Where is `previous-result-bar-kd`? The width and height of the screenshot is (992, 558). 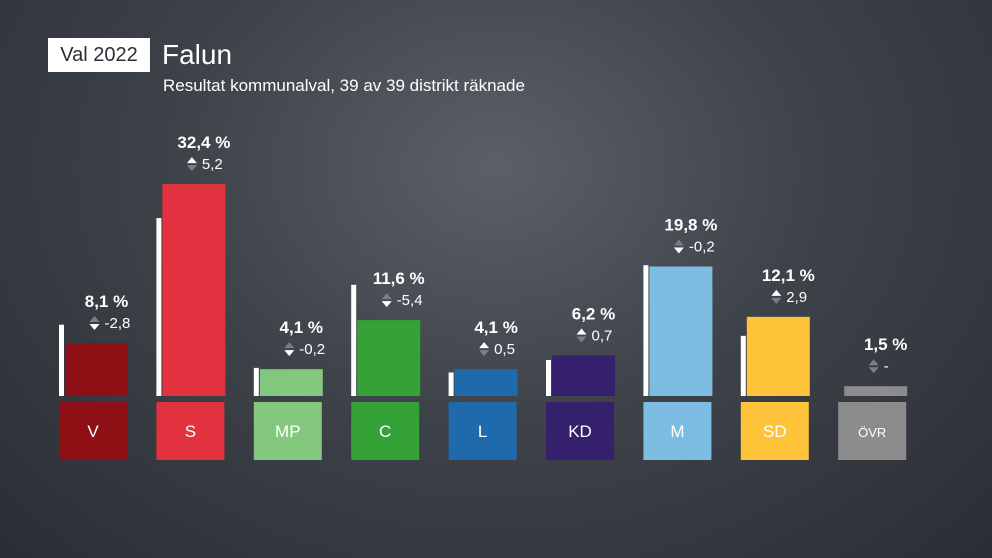 previous-result-bar-kd is located at coordinates (548, 378).